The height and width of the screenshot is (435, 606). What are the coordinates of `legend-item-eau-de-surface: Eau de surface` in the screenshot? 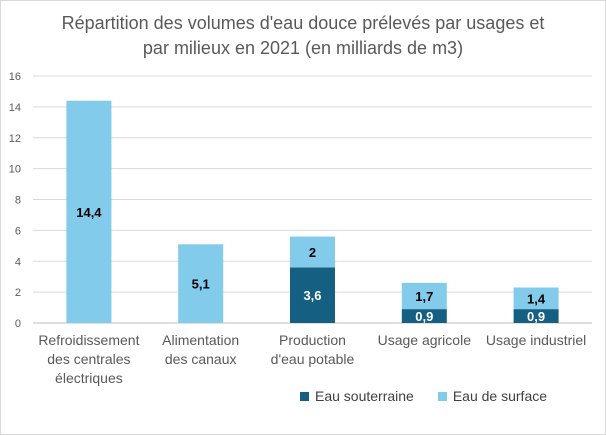 It's located at (492, 396).